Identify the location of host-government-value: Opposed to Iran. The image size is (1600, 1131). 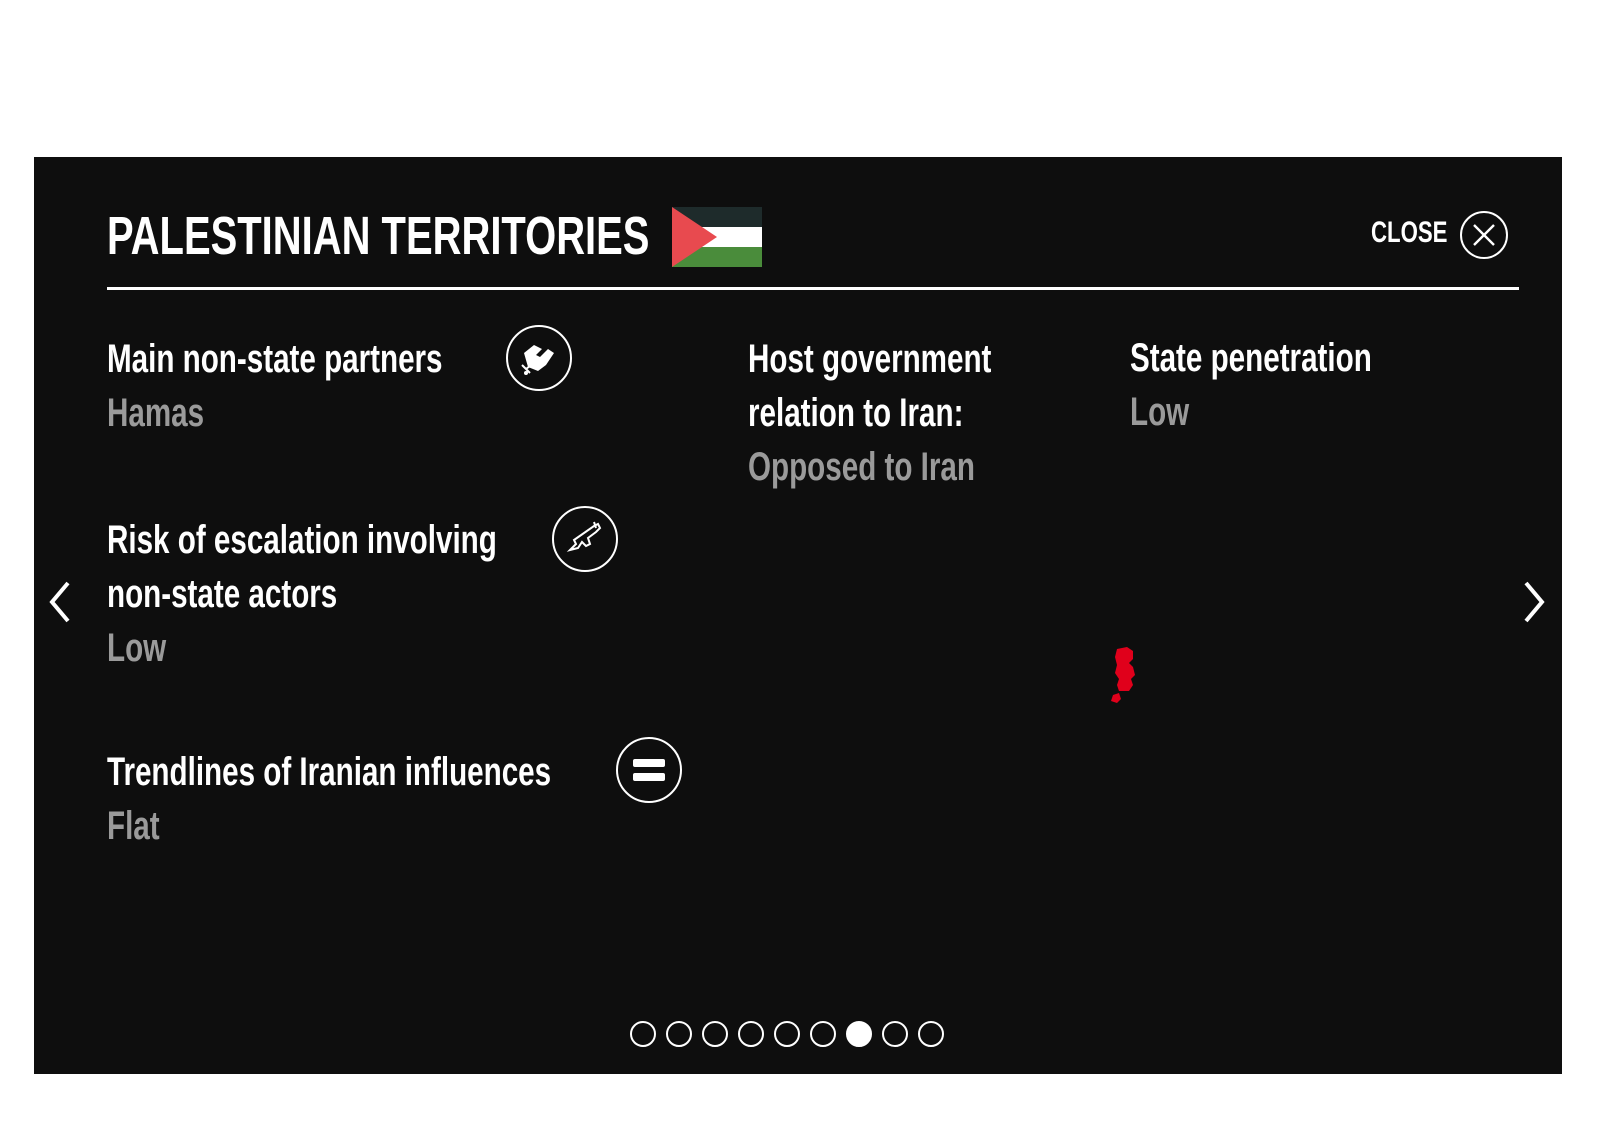
(861, 467).